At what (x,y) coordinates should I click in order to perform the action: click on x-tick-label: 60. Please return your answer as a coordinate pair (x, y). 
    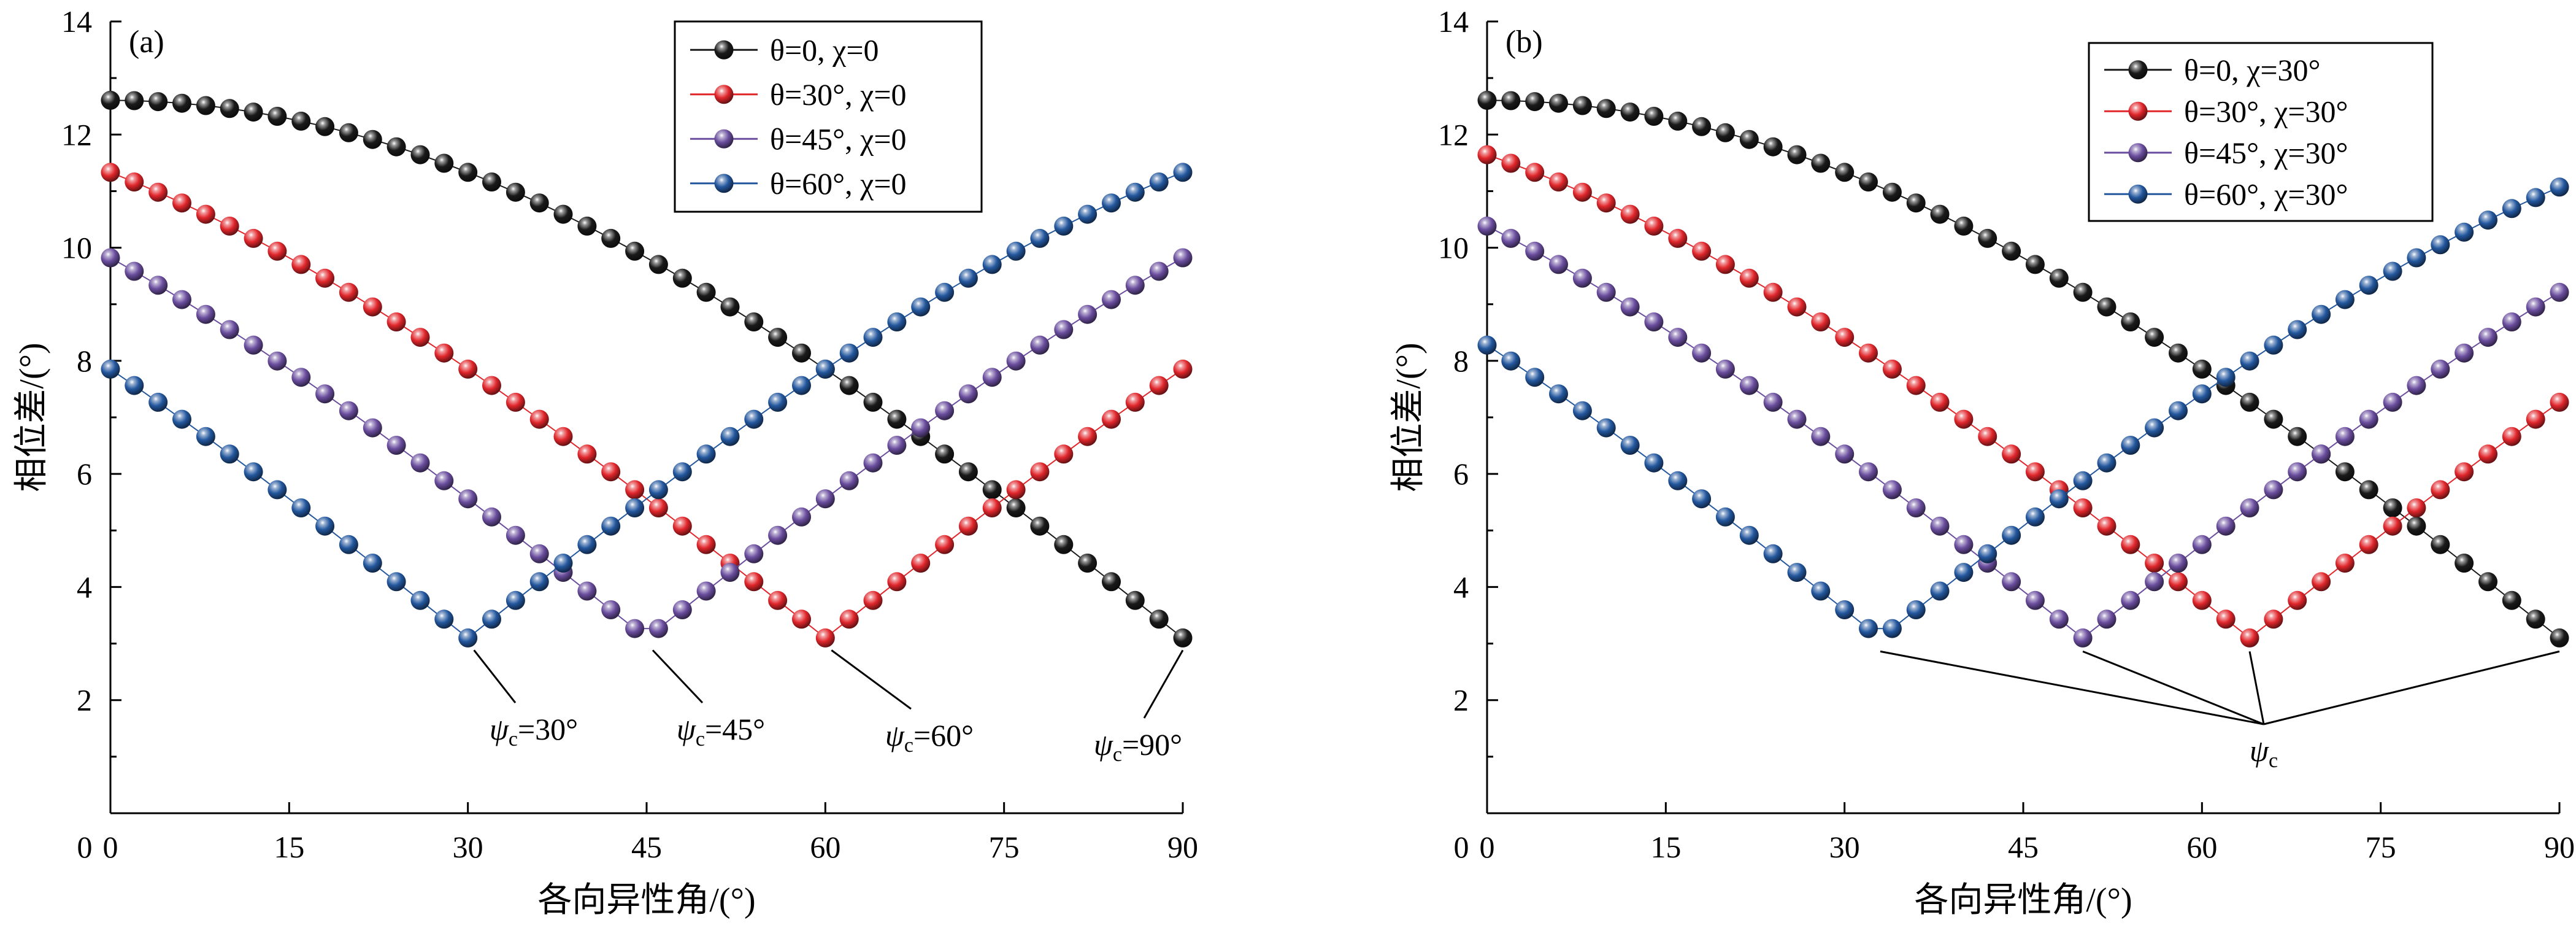
    Looking at the image, I should click on (825, 847).